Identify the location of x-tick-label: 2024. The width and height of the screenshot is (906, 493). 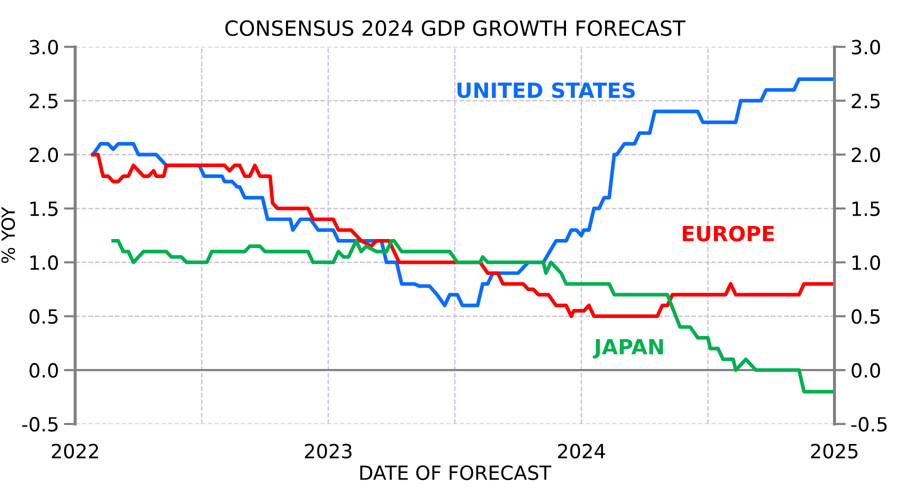
(581, 451).